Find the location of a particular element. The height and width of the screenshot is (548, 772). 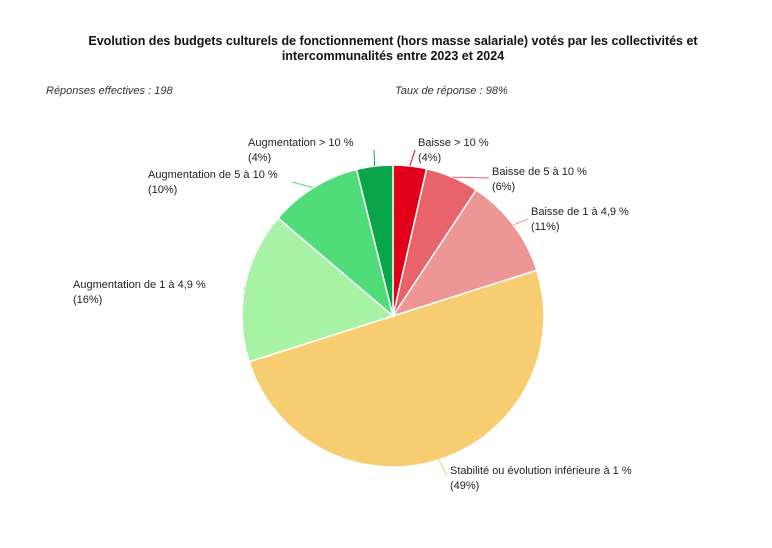

chart-title-line-2: intercommunalités entre 2023 et 2024 is located at coordinates (393, 56).